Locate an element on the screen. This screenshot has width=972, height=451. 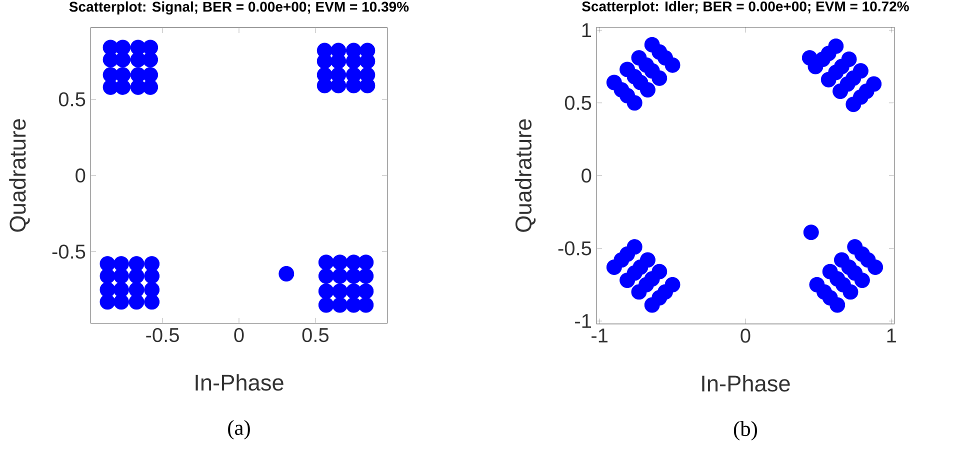
x-tick-label: -1 is located at coordinates (600, 335).